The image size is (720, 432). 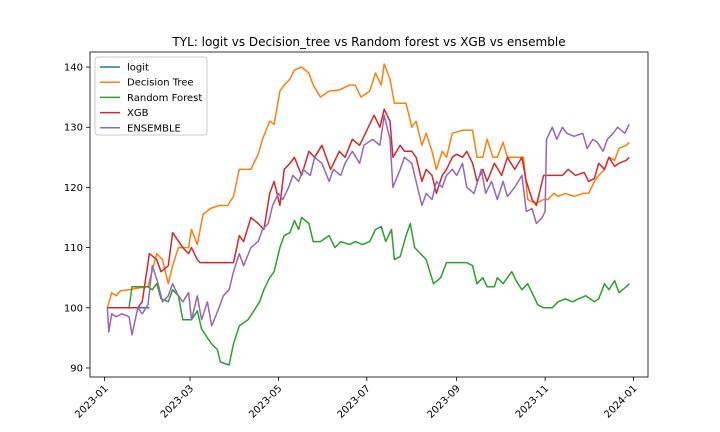 I want to click on y-tick-label: 130, so click(x=73, y=128).